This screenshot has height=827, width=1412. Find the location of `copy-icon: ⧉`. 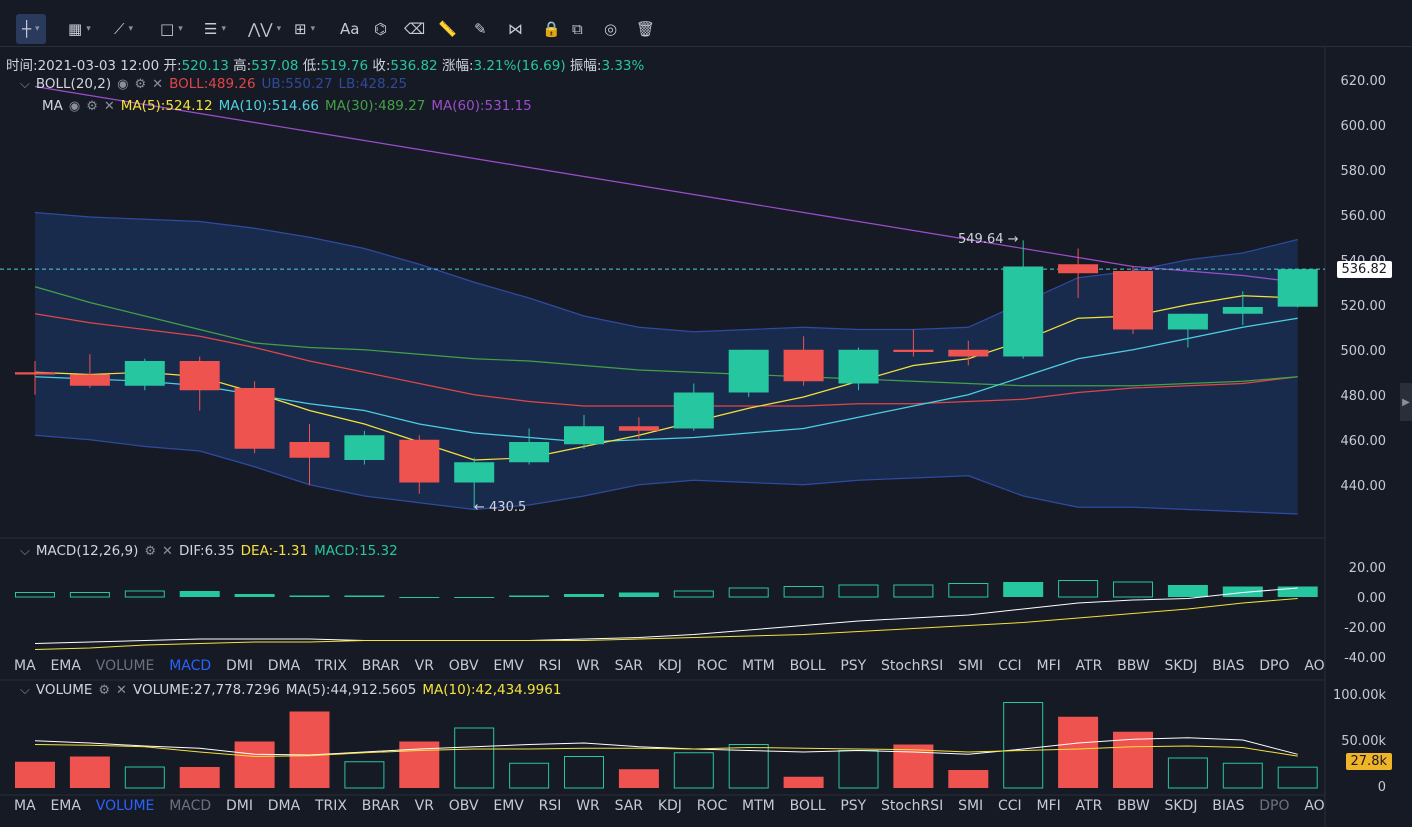

copy-icon: ⧉ is located at coordinates (577, 29).